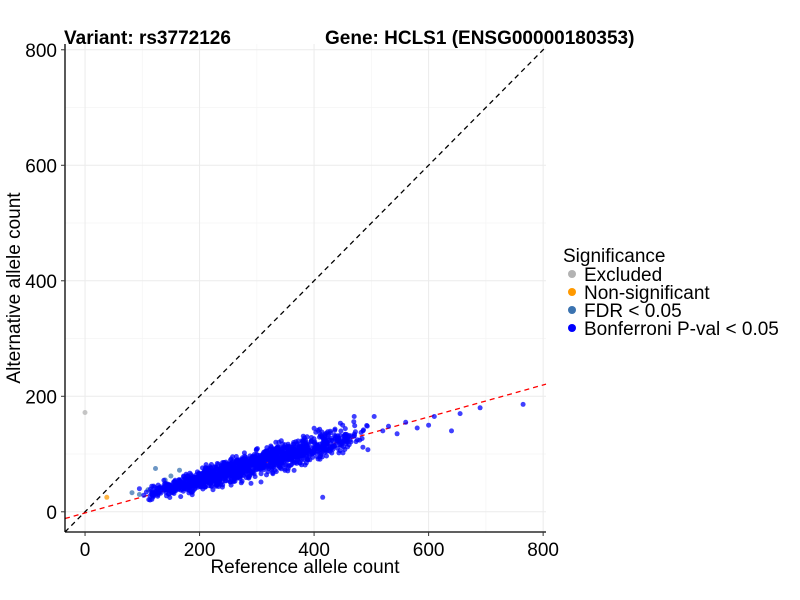 Image resolution: width=800 pixels, height=600 pixels. What do you see at coordinates (647, 293) in the screenshot?
I see `legend-label: Non-significant` at bounding box center [647, 293].